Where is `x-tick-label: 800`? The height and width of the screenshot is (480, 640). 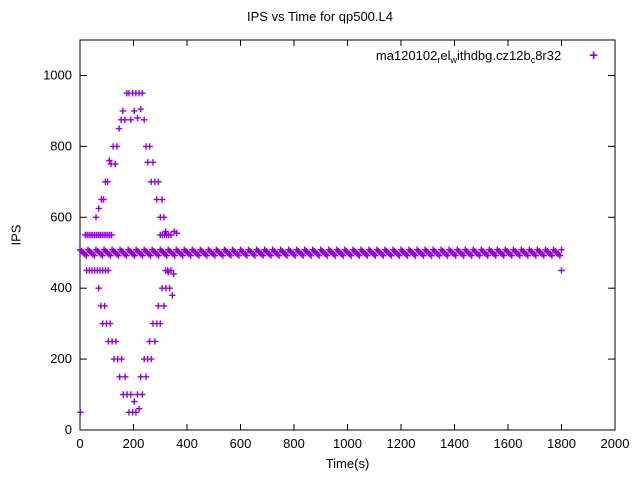 x-tick-label: 800 is located at coordinates (294, 443).